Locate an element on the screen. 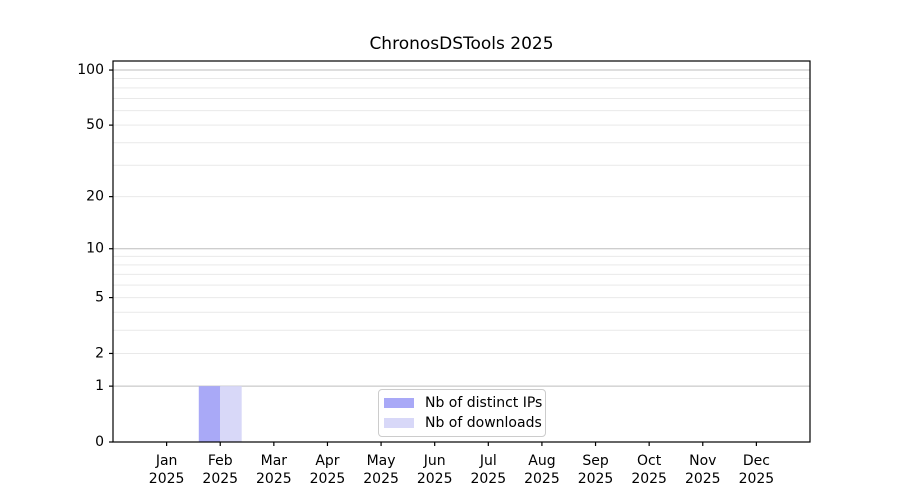 This screenshot has width=900, height=500. y-tick-label: 5 is located at coordinates (99, 298).